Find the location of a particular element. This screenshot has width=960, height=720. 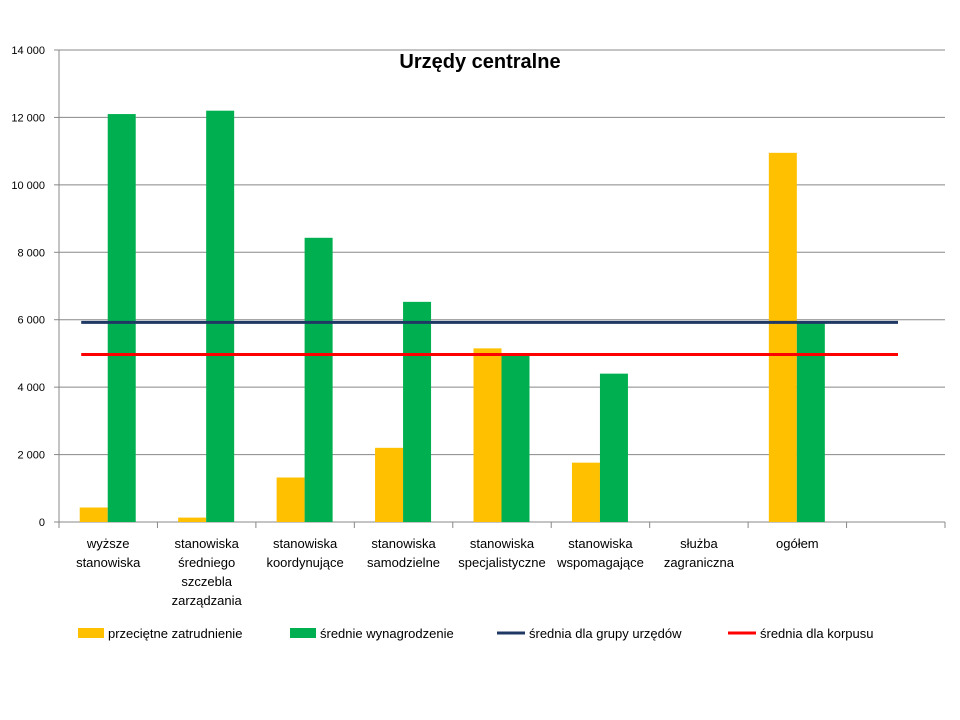

y-tick-label: 12 000 is located at coordinates (28, 118).